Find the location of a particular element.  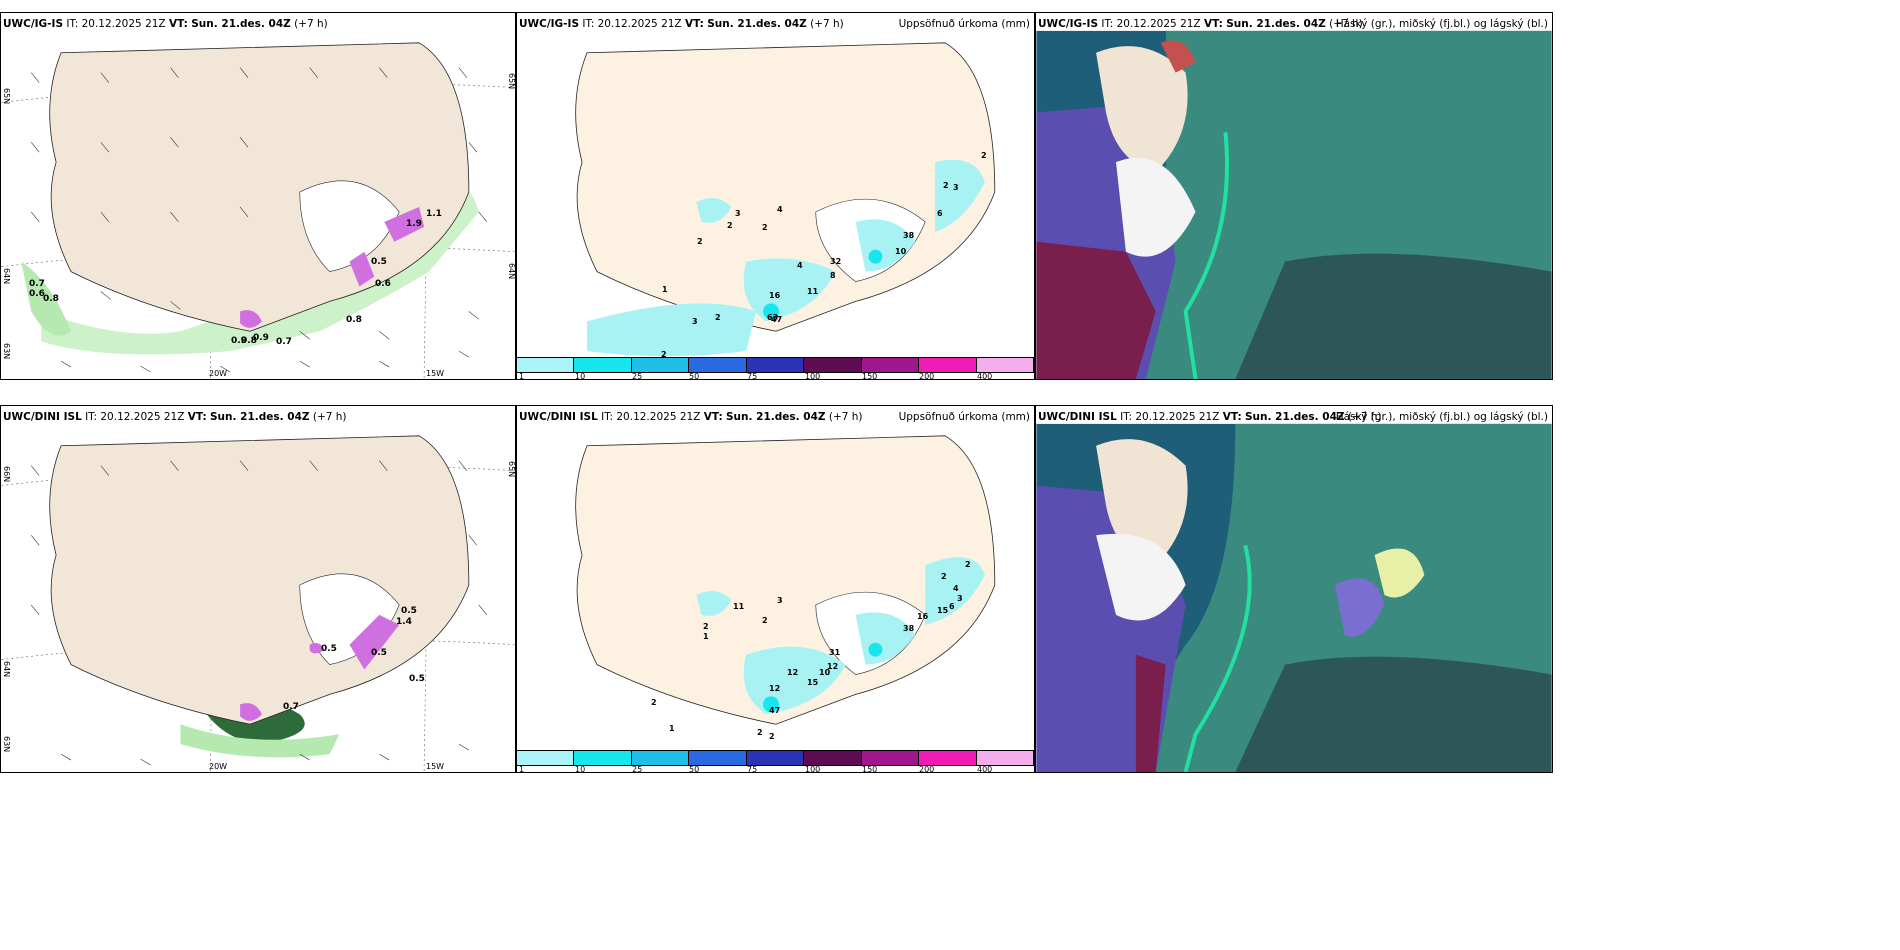

precip-value: 4 is located at coordinates (800, 265).